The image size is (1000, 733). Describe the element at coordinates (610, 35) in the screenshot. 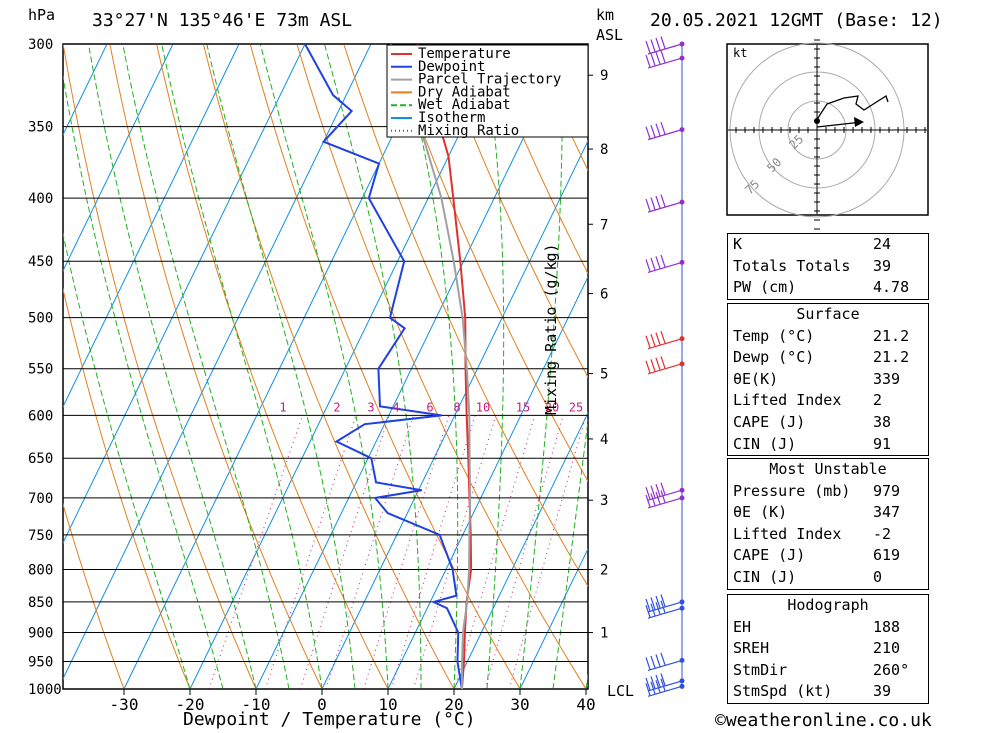

I see `km-asl: ASL` at that location.